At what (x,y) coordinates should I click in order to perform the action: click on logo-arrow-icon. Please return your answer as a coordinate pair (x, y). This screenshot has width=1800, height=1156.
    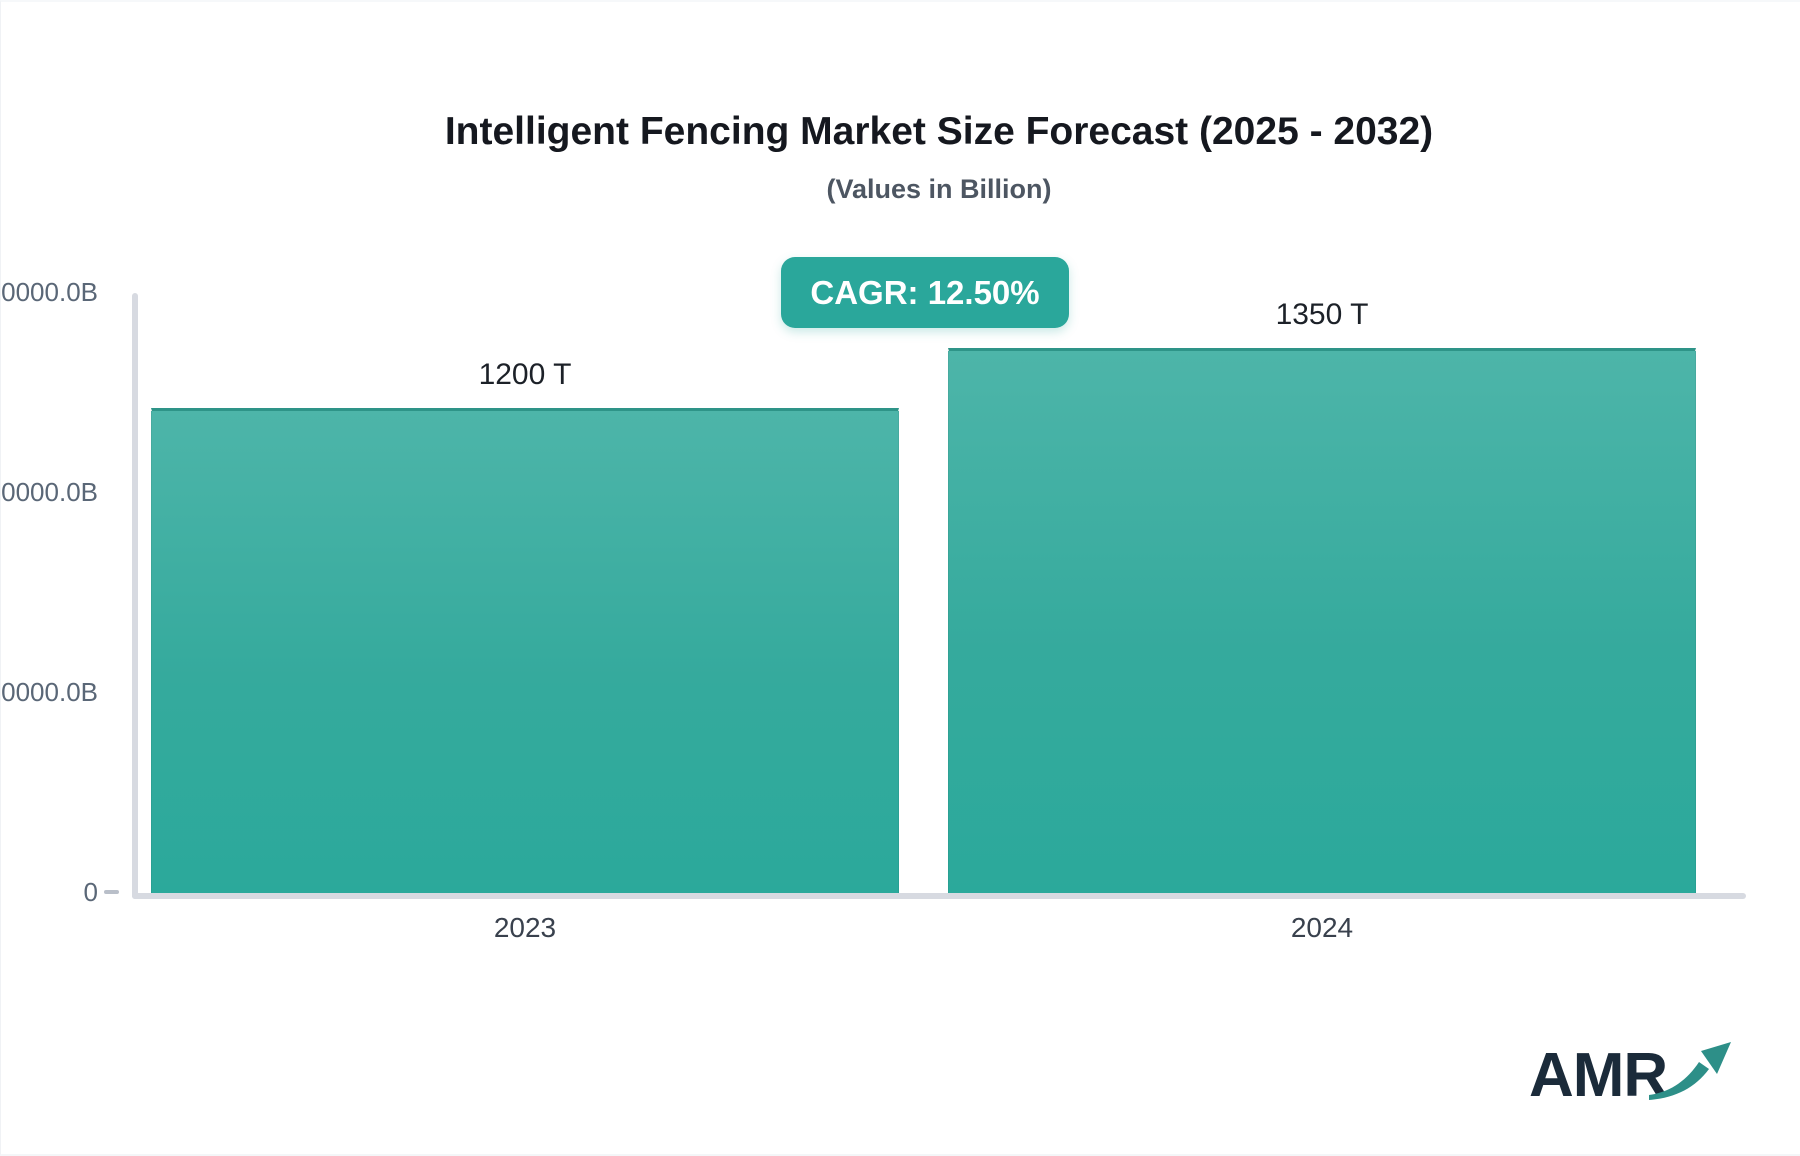
    Looking at the image, I should click on (1690, 1071).